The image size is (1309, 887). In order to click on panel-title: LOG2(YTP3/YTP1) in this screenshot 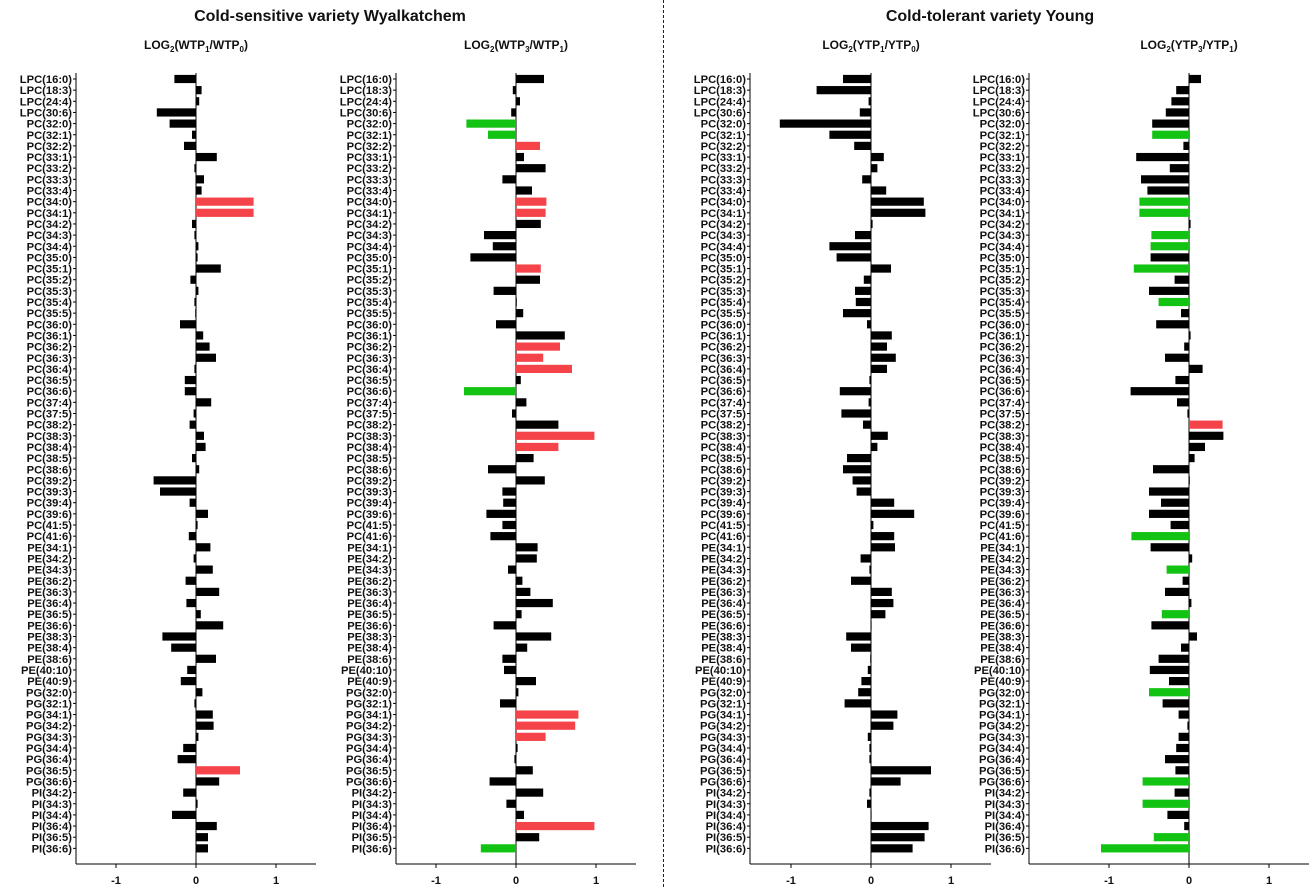, I will do `click(1188, 46)`.